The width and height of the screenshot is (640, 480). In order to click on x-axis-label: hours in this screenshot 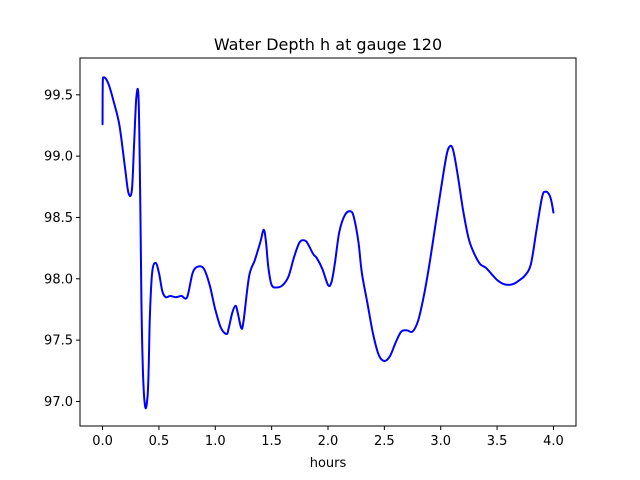, I will do `click(328, 463)`.